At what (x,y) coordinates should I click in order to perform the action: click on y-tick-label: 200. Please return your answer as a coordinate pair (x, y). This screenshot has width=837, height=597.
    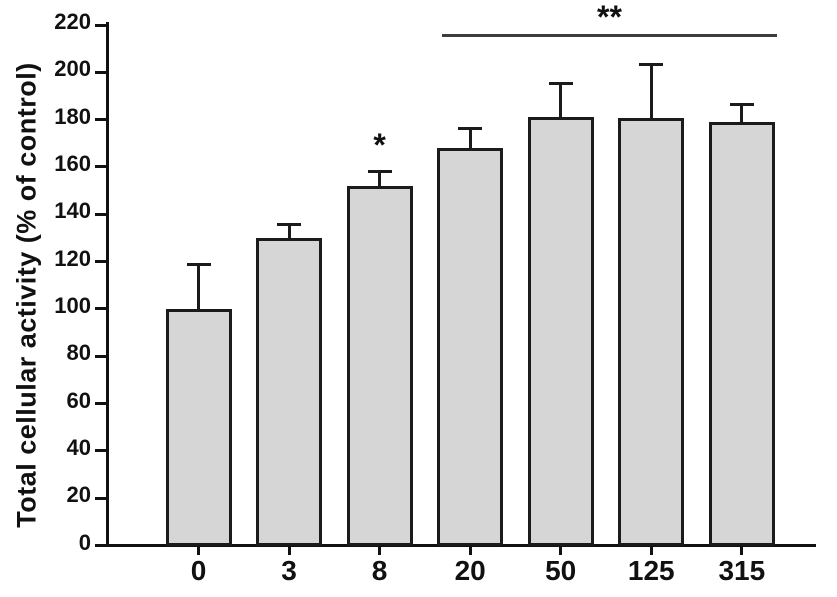
    Looking at the image, I should click on (72, 69).